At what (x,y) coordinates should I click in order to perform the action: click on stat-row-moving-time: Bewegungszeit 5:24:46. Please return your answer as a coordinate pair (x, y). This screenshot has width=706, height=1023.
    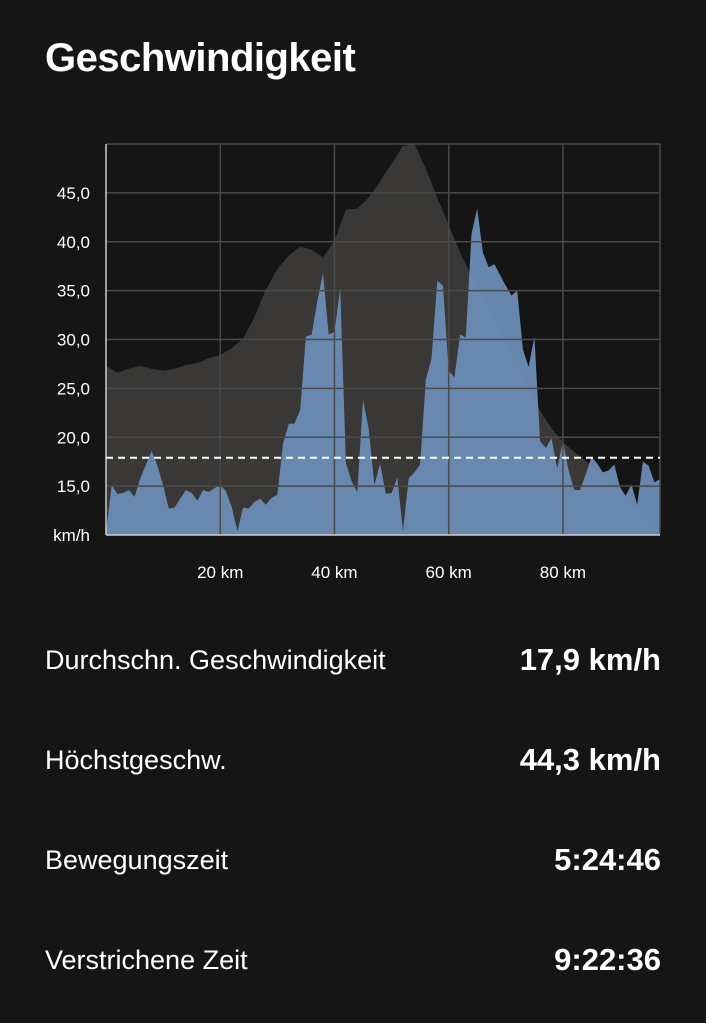
    Looking at the image, I should click on (353, 860).